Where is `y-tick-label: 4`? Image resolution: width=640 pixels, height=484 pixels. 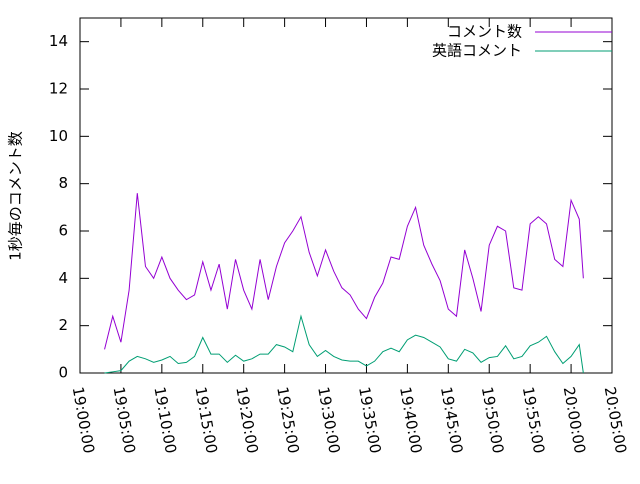 y-tick-label: 4 is located at coordinates (63, 278).